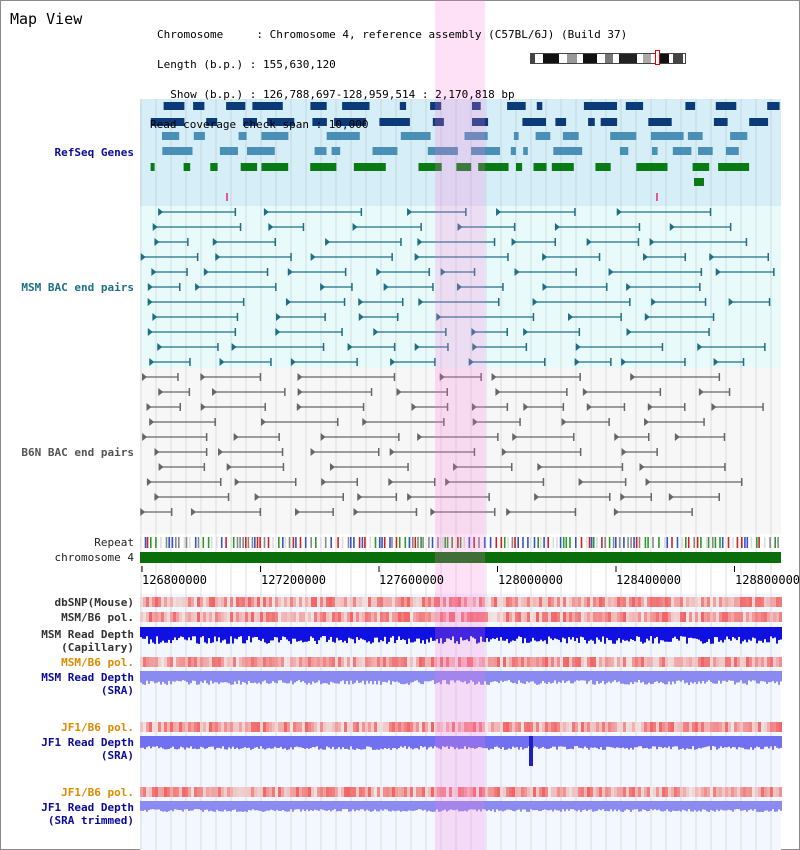 The width and height of the screenshot is (800, 850). What do you see at coordinates (97, 792) in the screenshot?
I see `track-label-jf1-b6-pol-trim: JF1/B6 pol.` at bounding box center [97, 792].